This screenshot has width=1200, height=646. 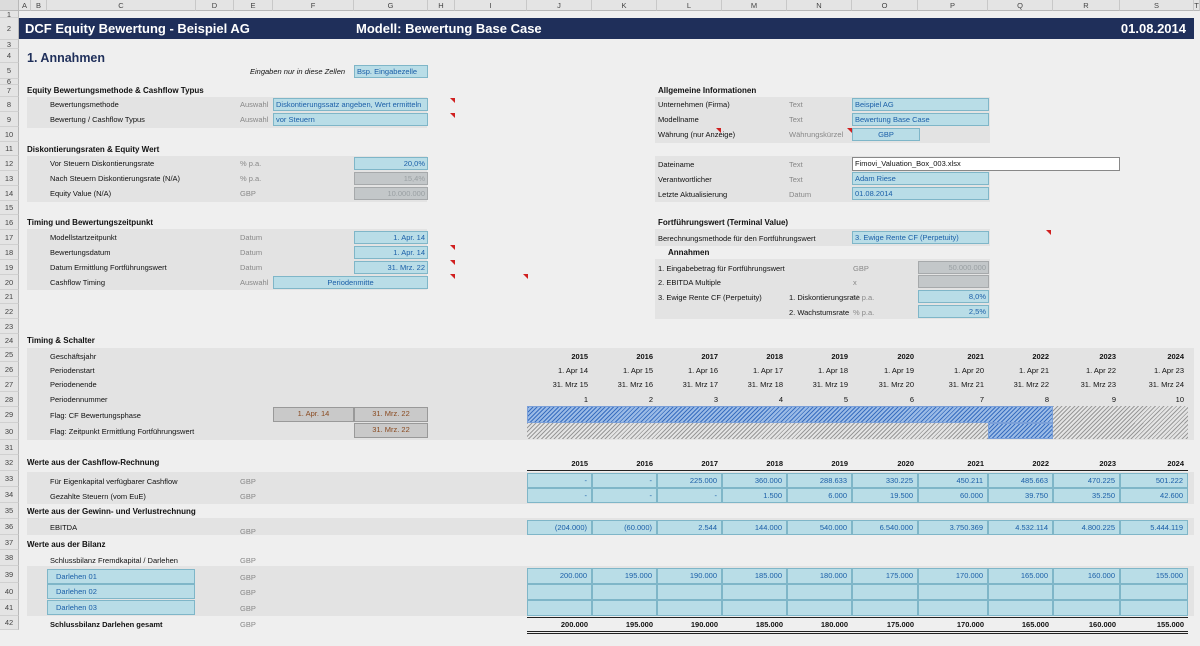 What do you see at coordinates (953, 495) in the screenshot?
I see `cashflow-value: 60.000` at bounding box center [953, 495].